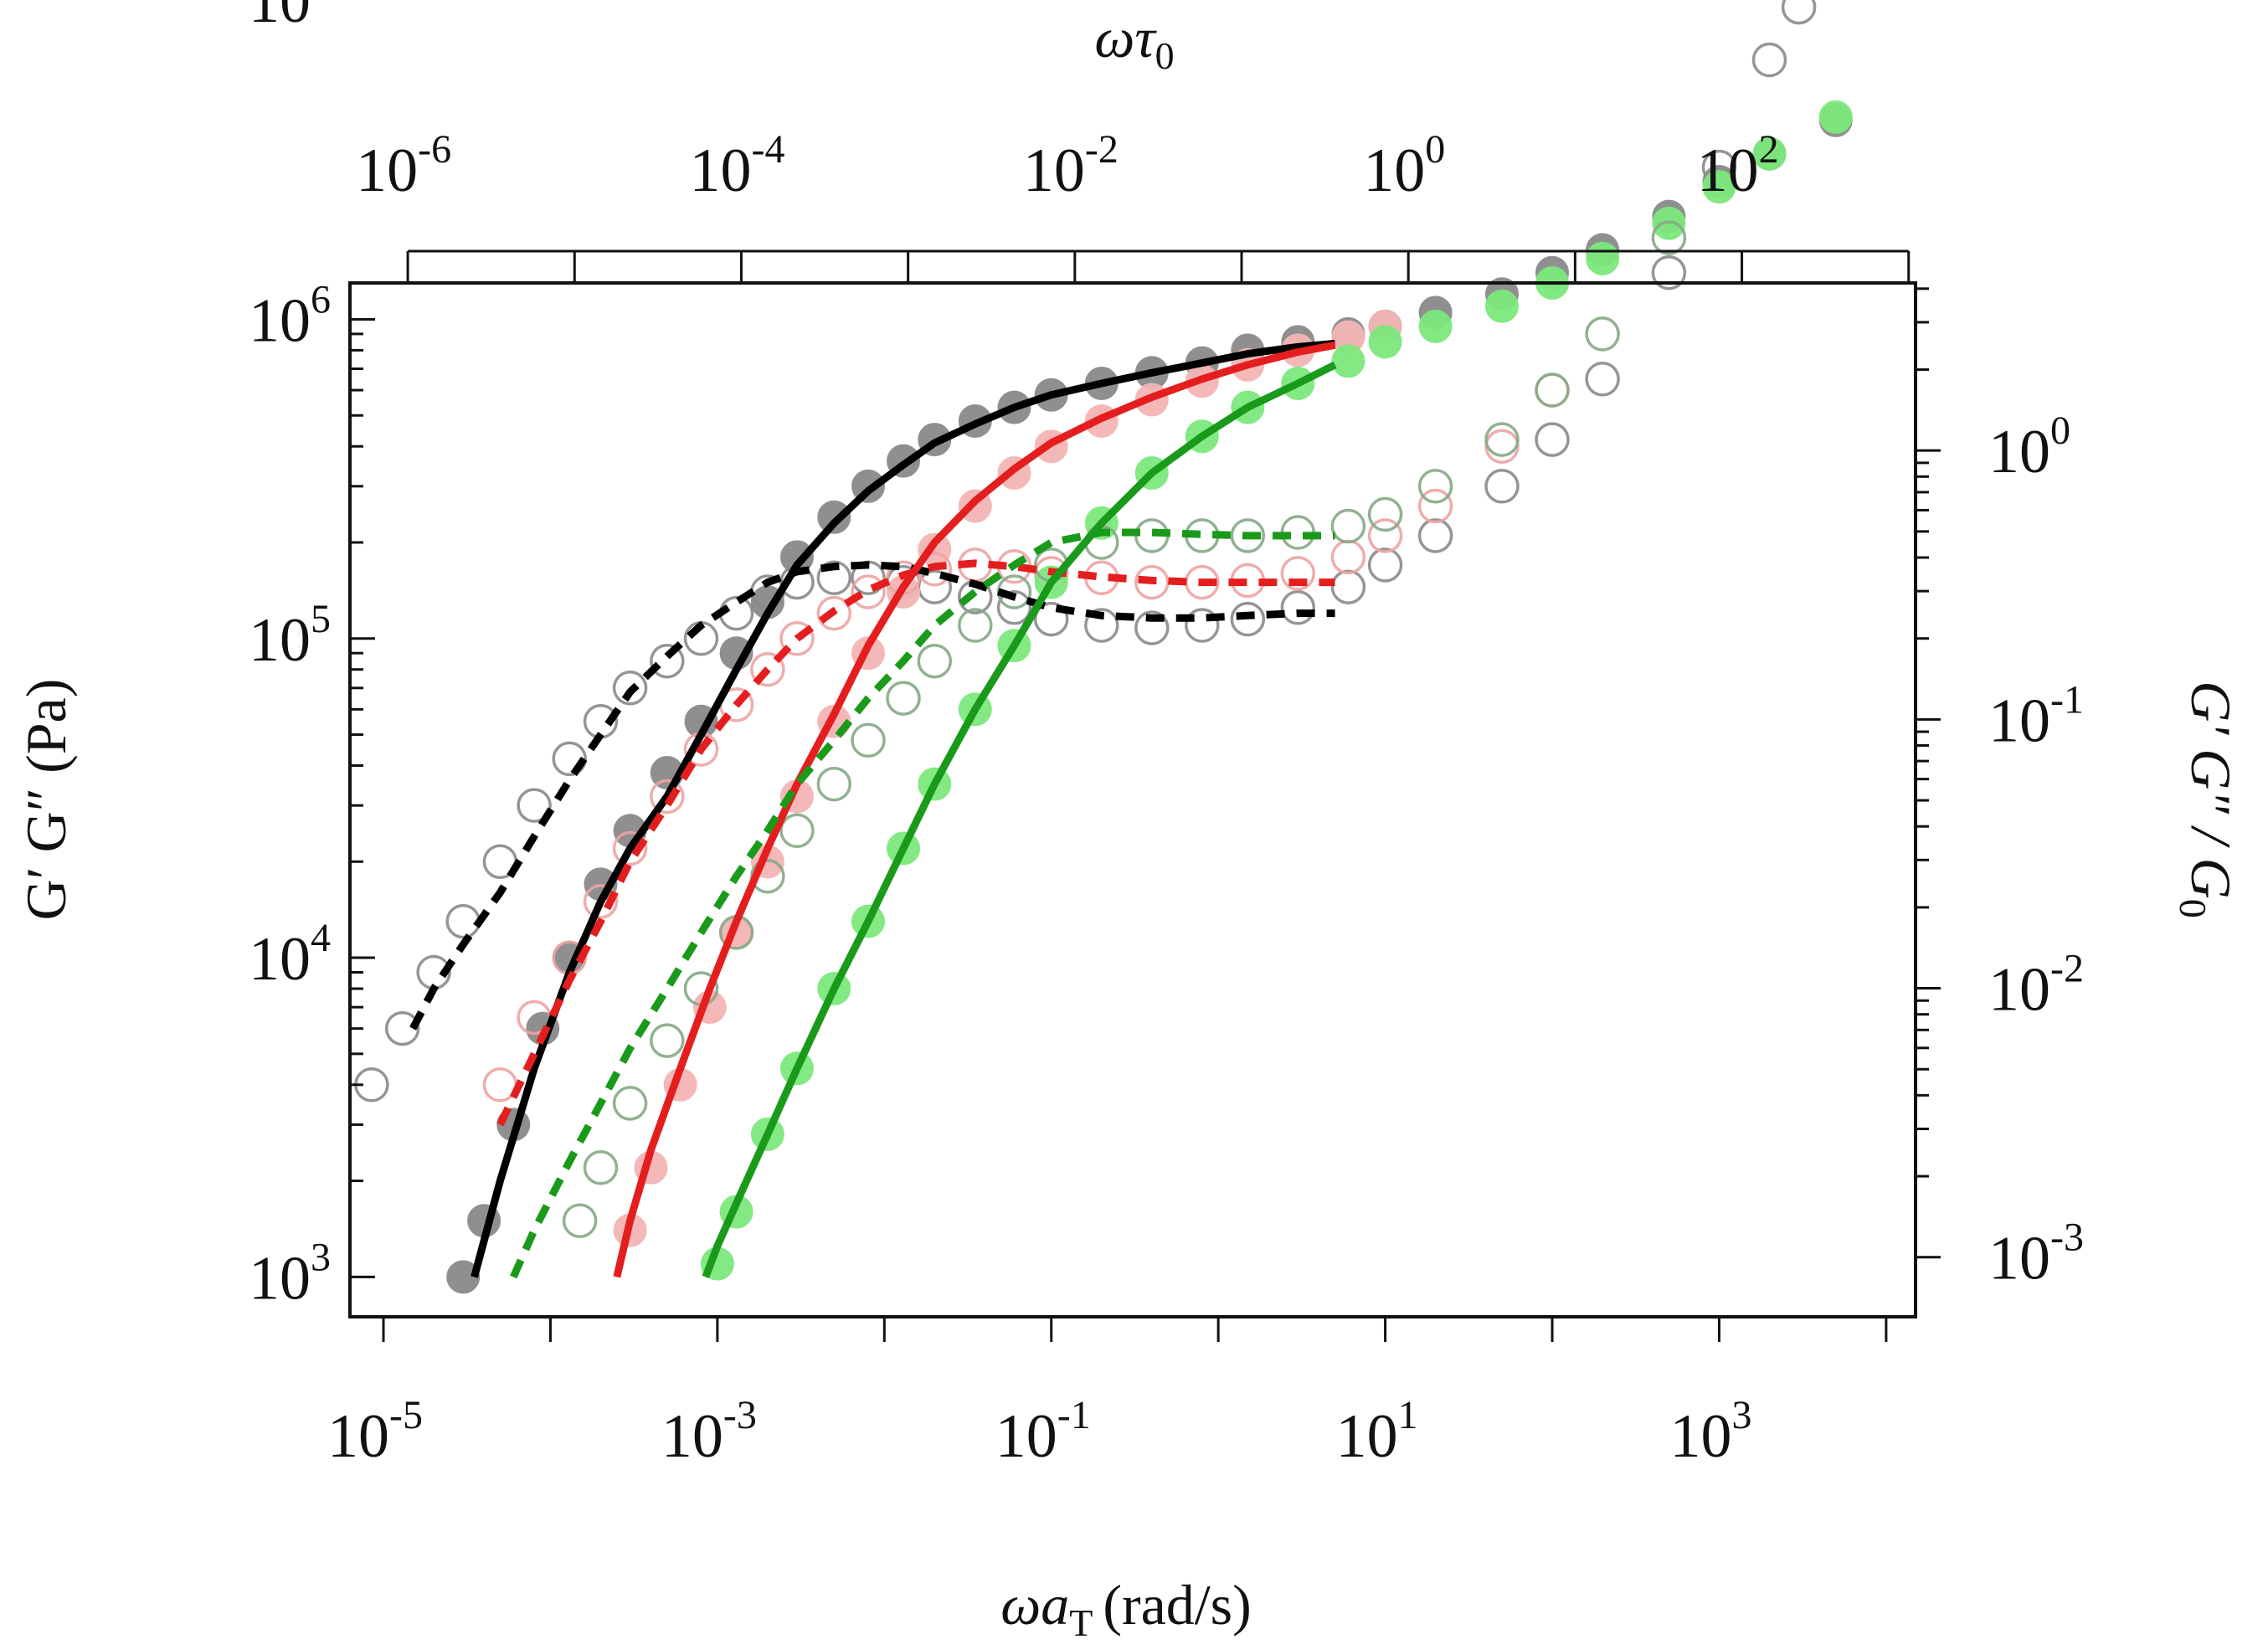 This screenshot has height=1650, width=2268. What do you see at coordinates (1134, 41) in the screenshot?
I see `top-axis-label: ωτ0` at bounding box center [1134, 41].